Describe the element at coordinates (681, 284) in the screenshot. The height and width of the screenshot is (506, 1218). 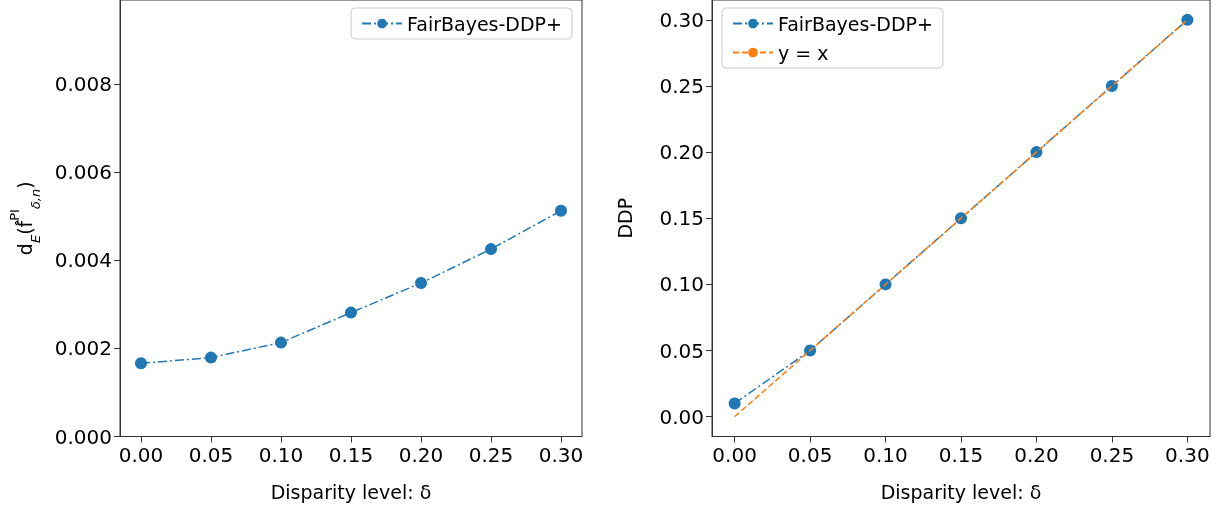
I see `y-tick-label: 0.10` at that location.